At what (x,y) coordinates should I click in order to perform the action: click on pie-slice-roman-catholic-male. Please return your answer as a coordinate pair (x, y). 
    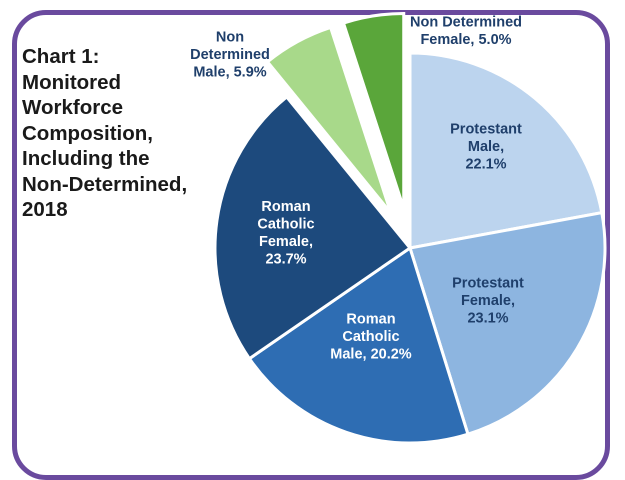
    Looking at the image, I should click on (358, 345).